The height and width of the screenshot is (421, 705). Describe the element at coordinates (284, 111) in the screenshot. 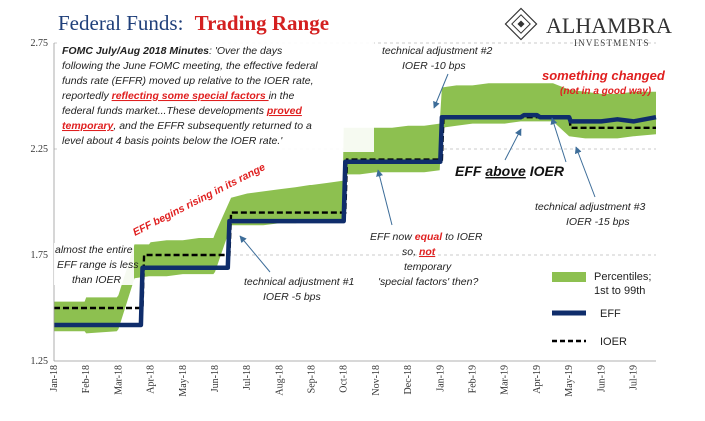

I see `proved-highlight: proved` at that location.